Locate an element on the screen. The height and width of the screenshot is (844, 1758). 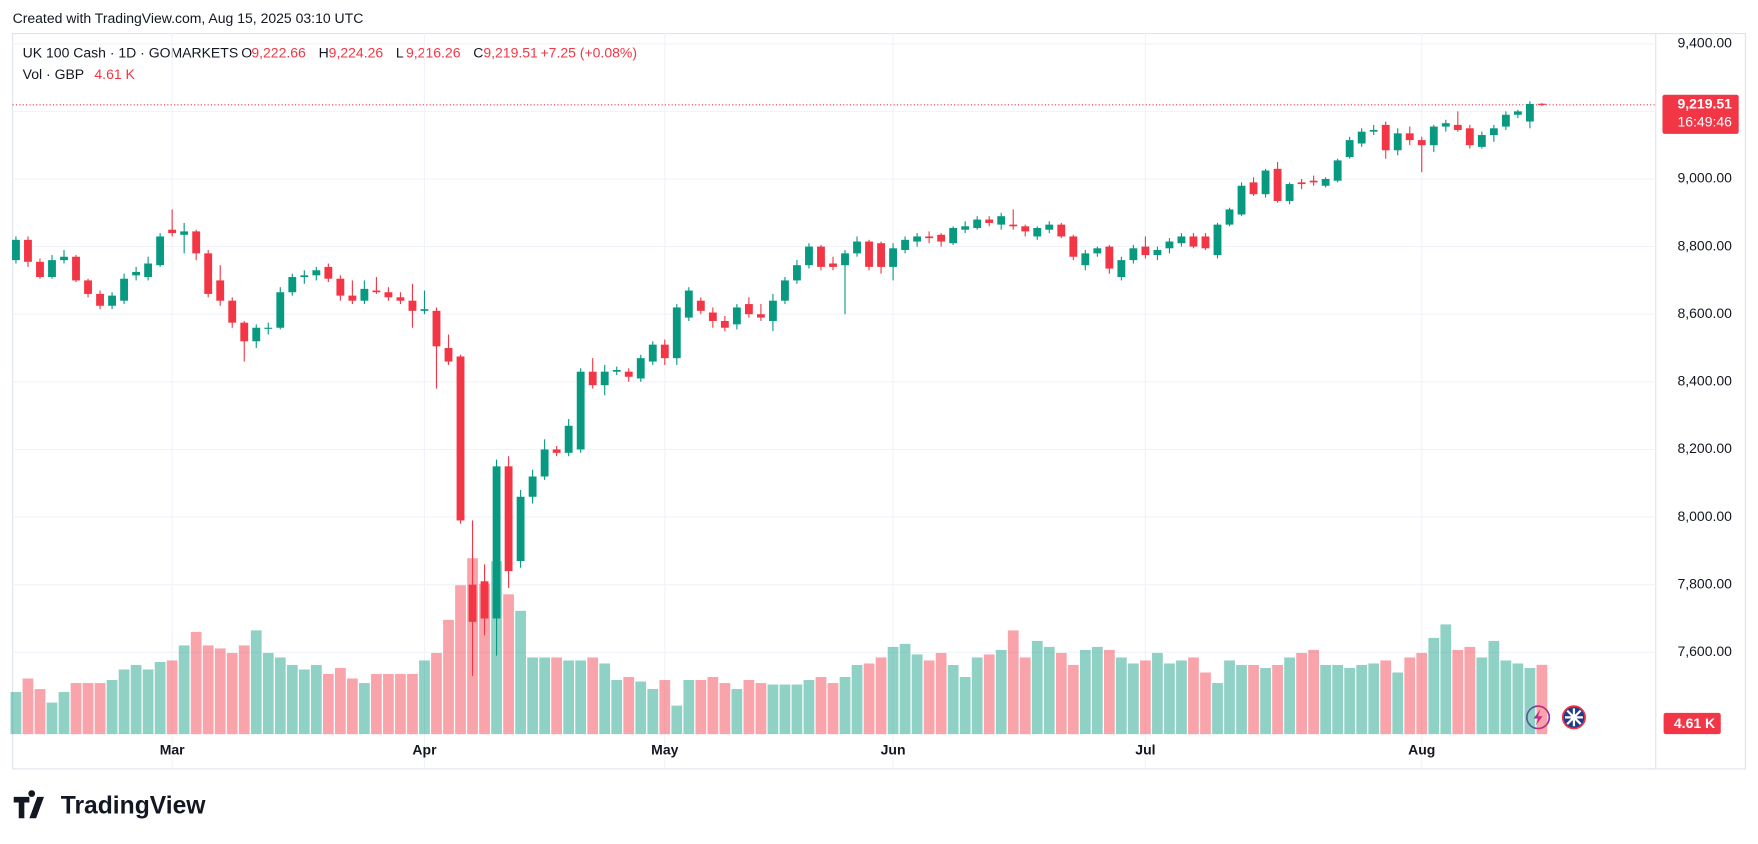
ohlc-value: 9,222.66 is located at coordinates (278, 53).